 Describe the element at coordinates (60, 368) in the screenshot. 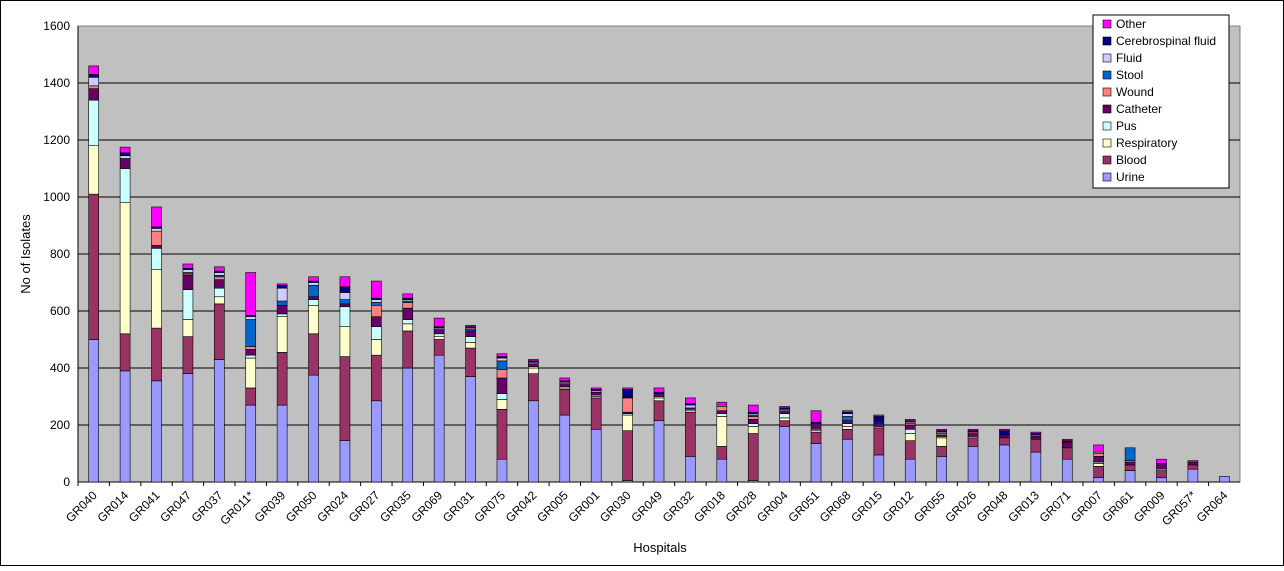

I see `y-tick-label: 400` at that location.